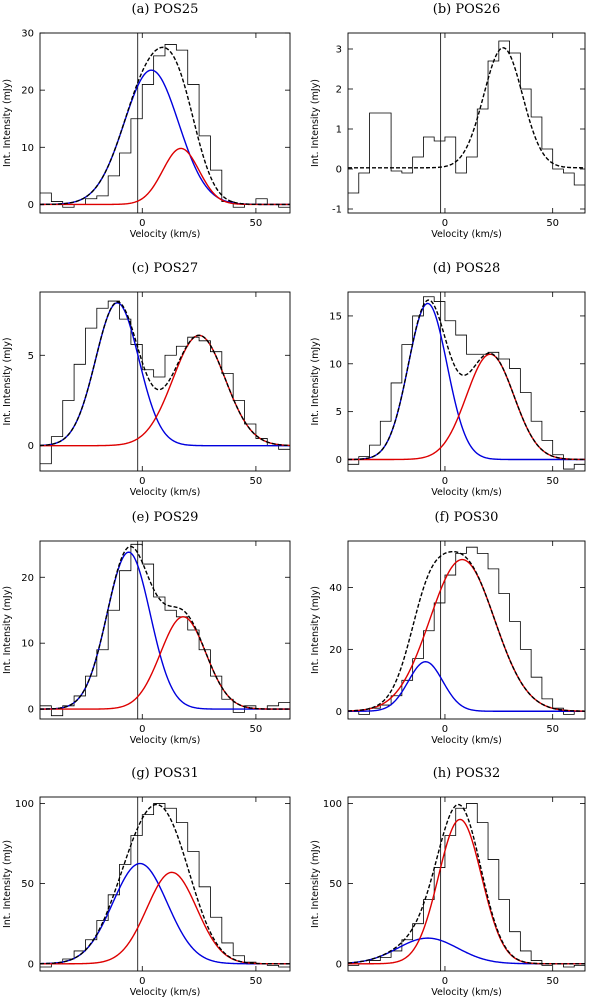 The image size is (600, 997). What do you see at coordinates (339, 130) in the screenshot?
I see `y-tick-label: 1` at bounding box center [339, 130].